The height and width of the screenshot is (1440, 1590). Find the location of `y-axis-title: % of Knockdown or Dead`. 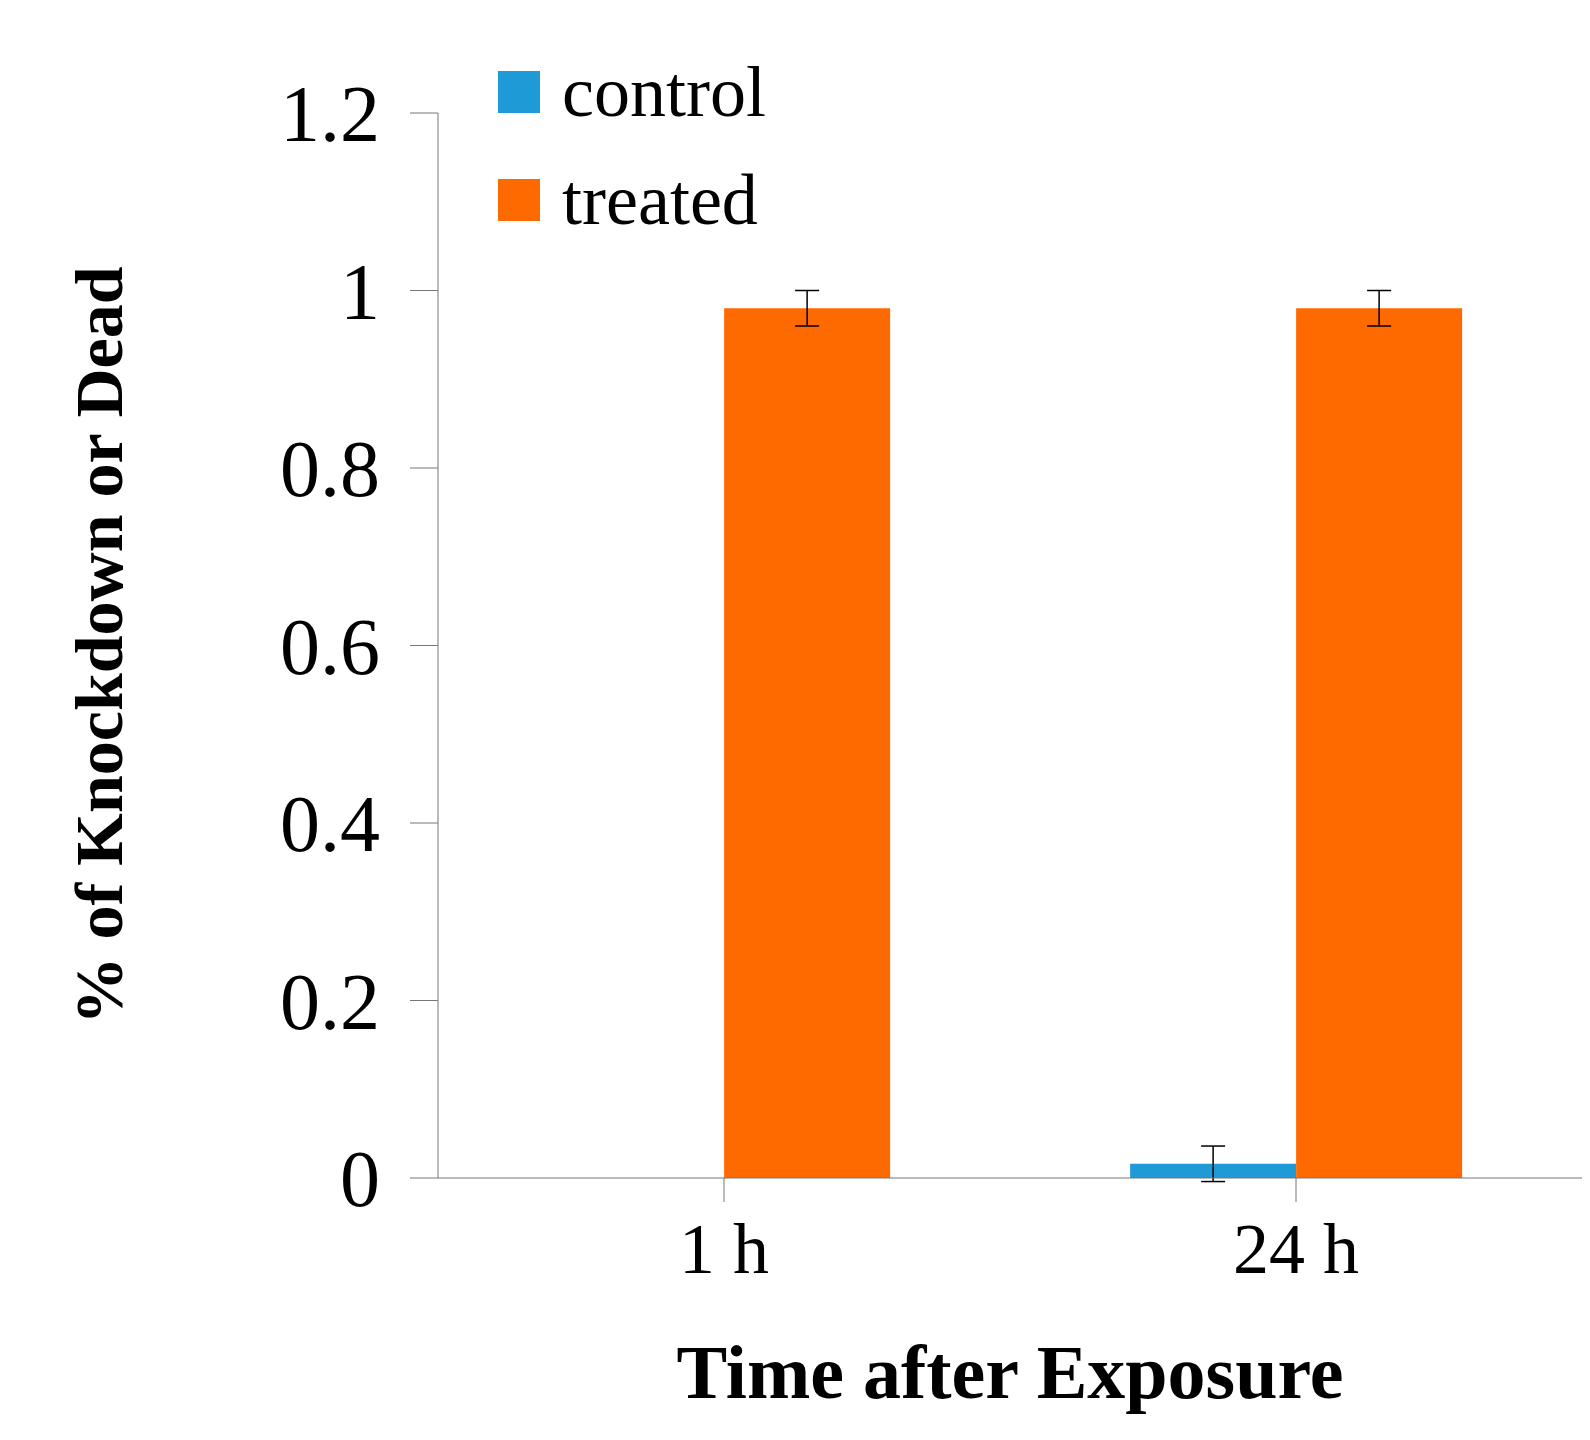

y-axis-title: % of Knockdown or Dead is located at coordinates (99, 645).